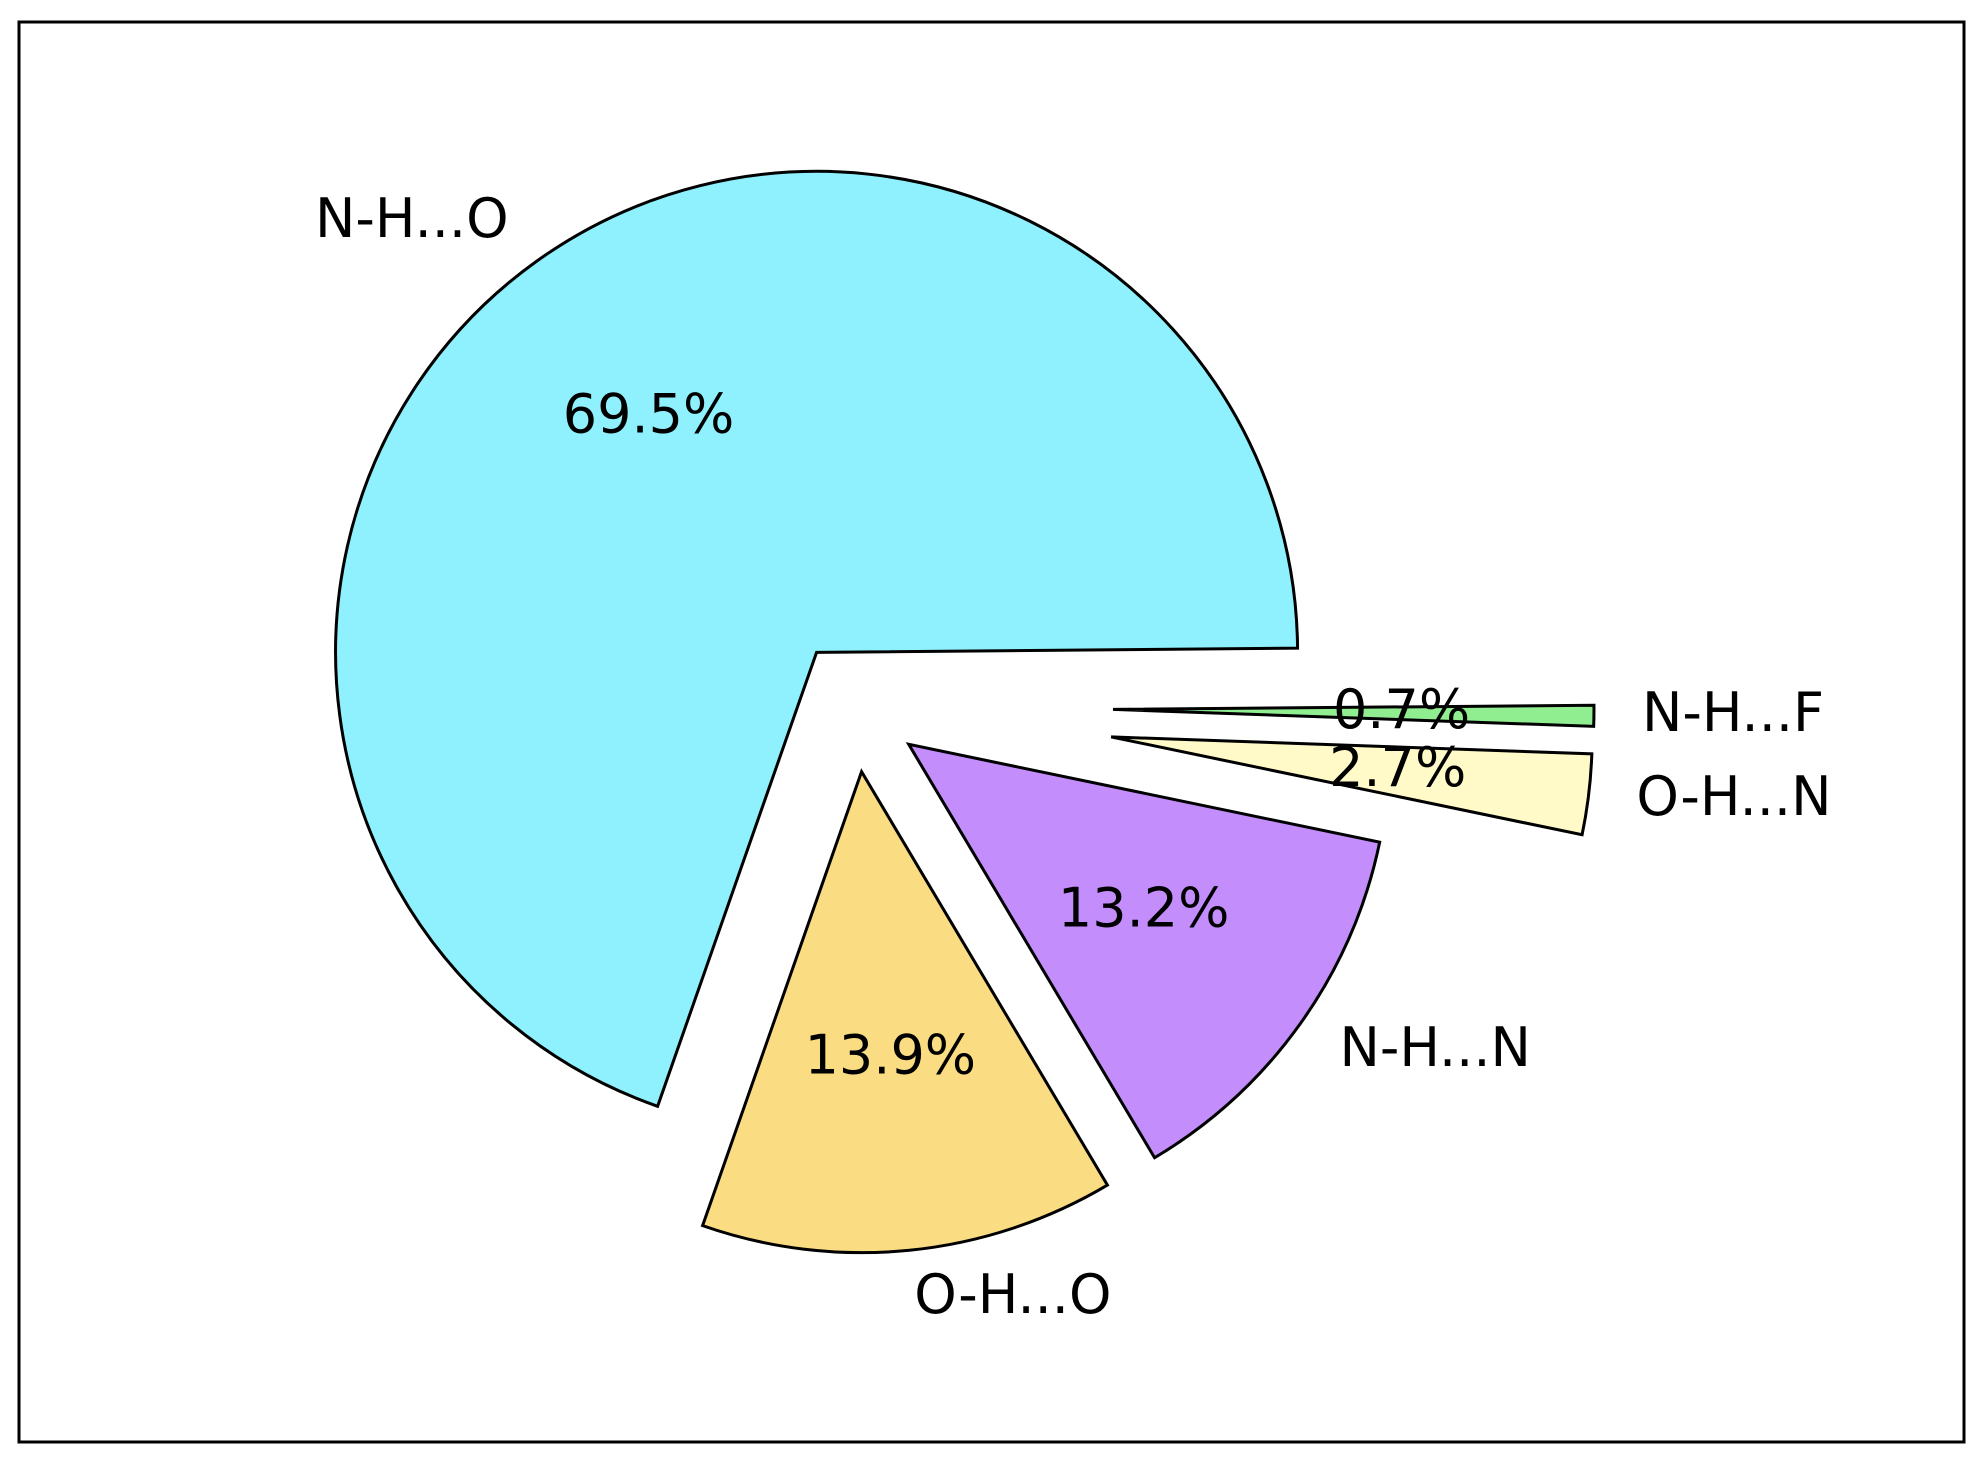  I want to click on slice-label: N-H...N, so click(1434, 1047).